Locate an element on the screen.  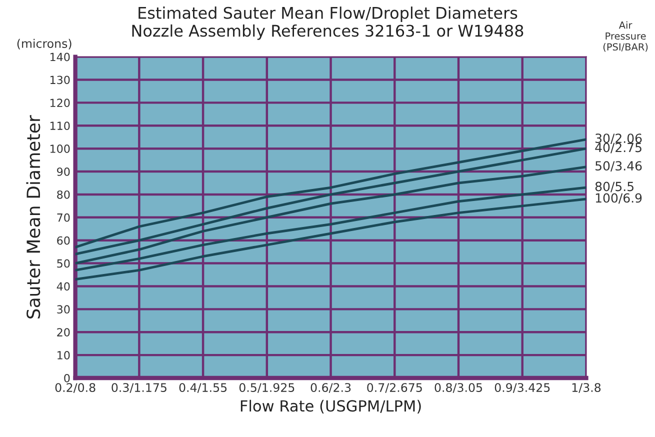
x-tick-label: 0.2/0.8 is located at coordinates (75, 388).